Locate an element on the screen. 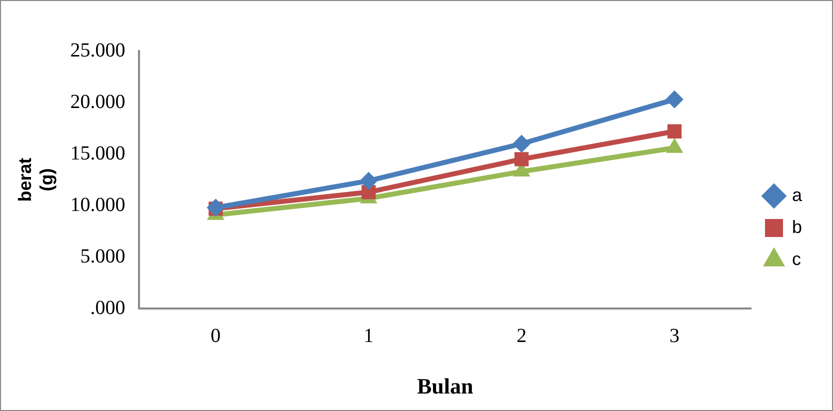 The image size is (833, 411). y-axis-title: berat (g) is located at coordinates (35, 180).